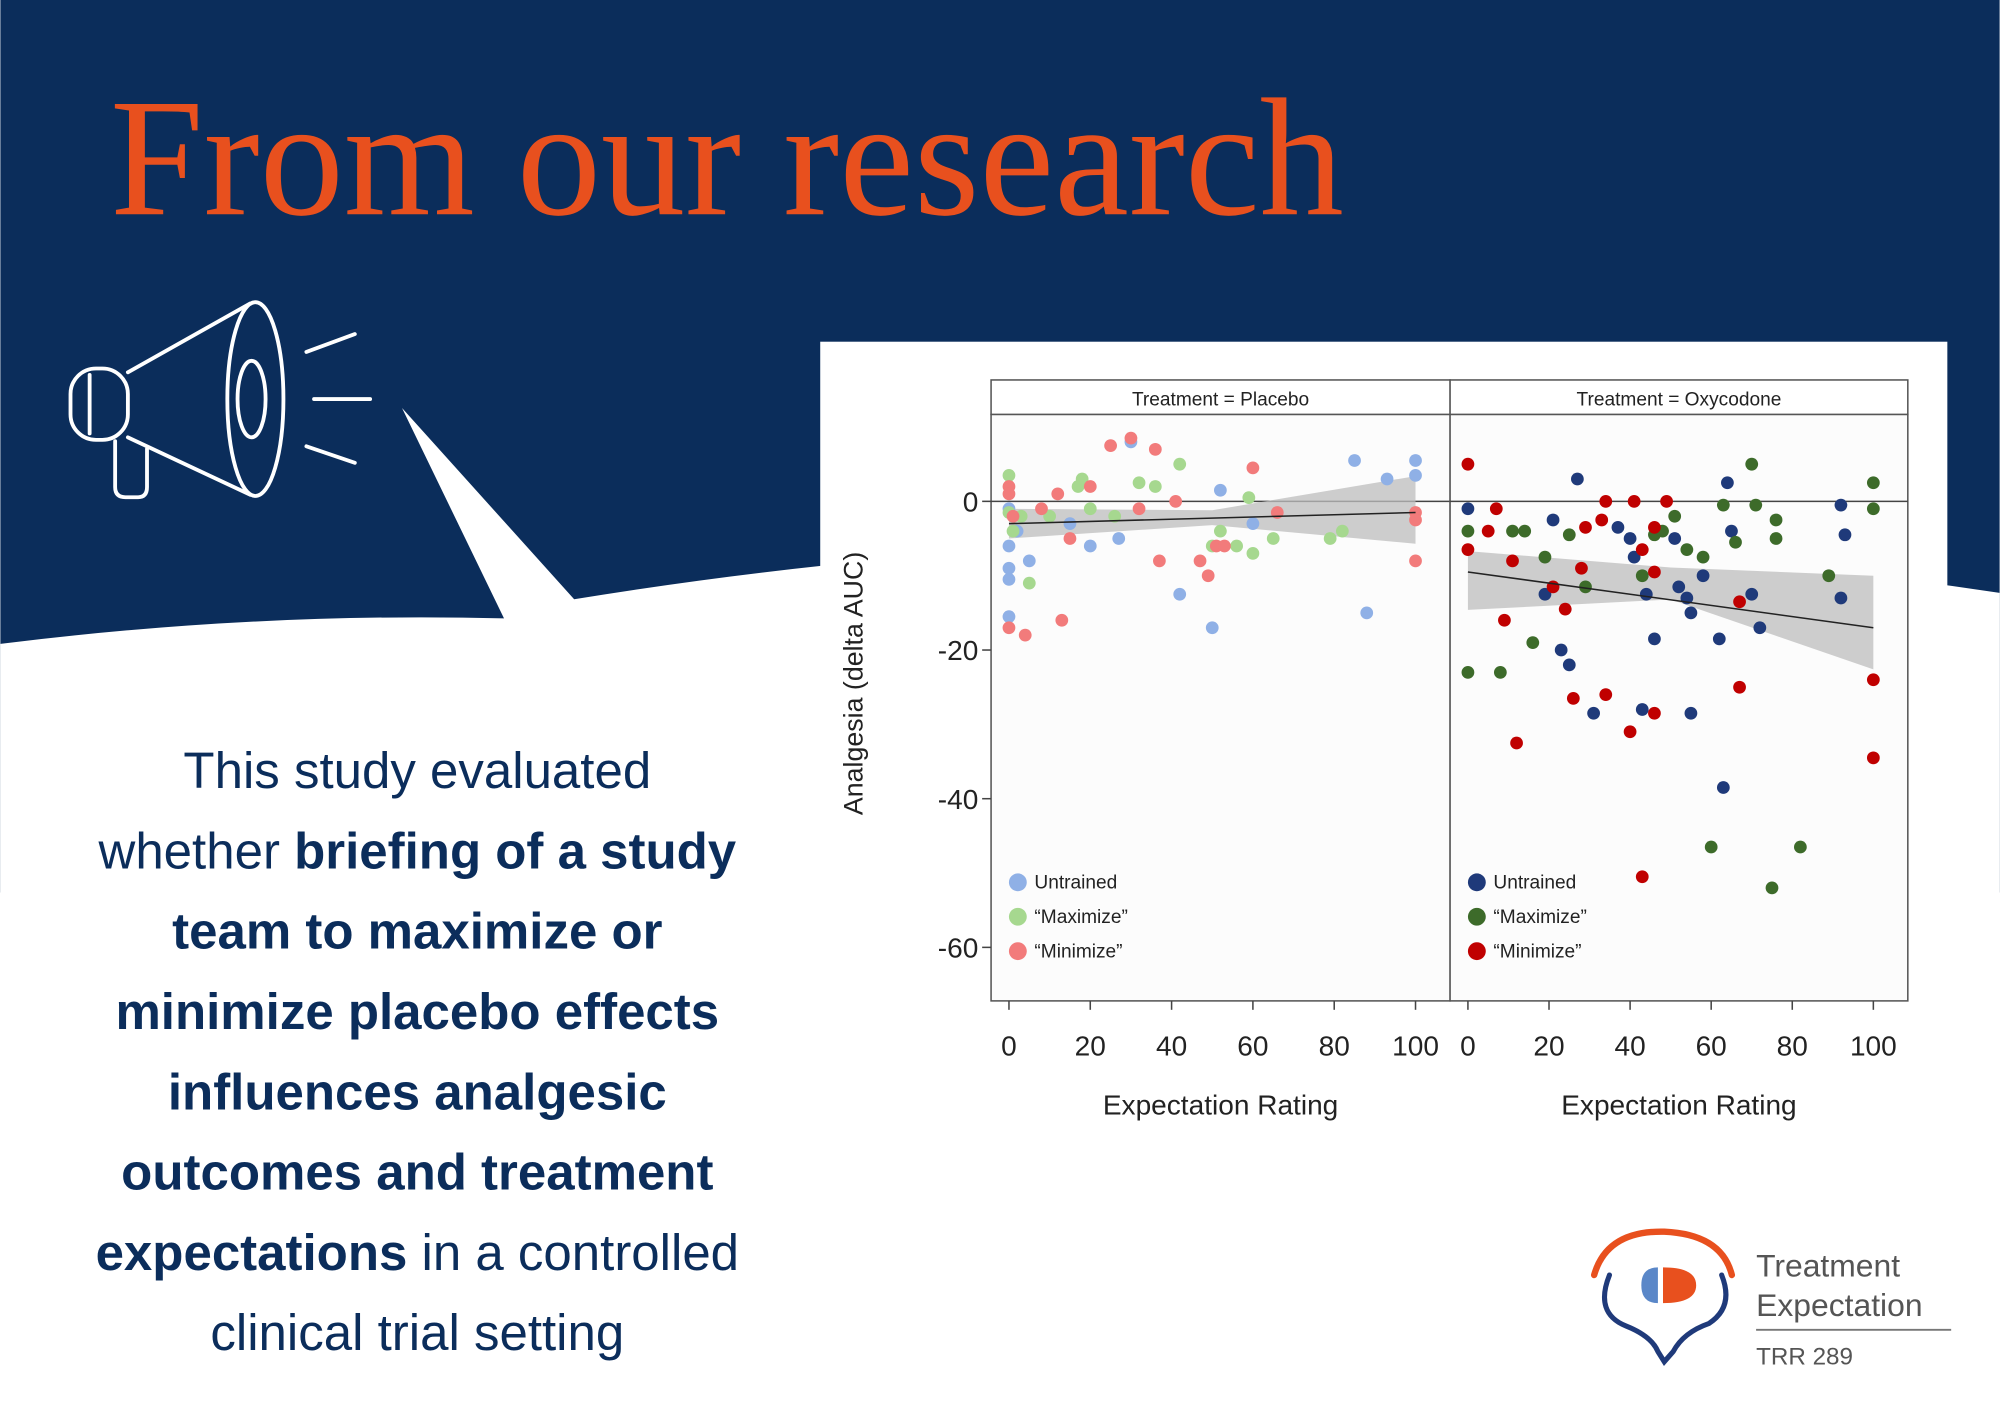 Image resolution: width=2000 pixels, height=1414 pixels. I want to click on strip-title: Treatment = Placebo, so click(1220, 399).